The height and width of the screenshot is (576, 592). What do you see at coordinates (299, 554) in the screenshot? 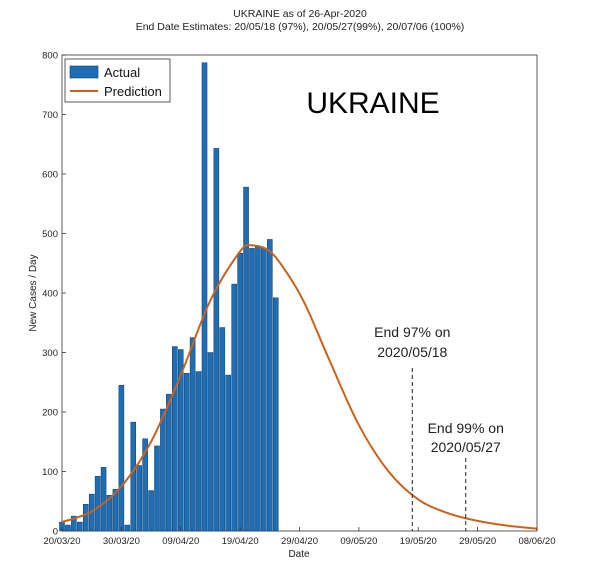
I see `x-axis-label: Date` at bounding box center [299, 554].